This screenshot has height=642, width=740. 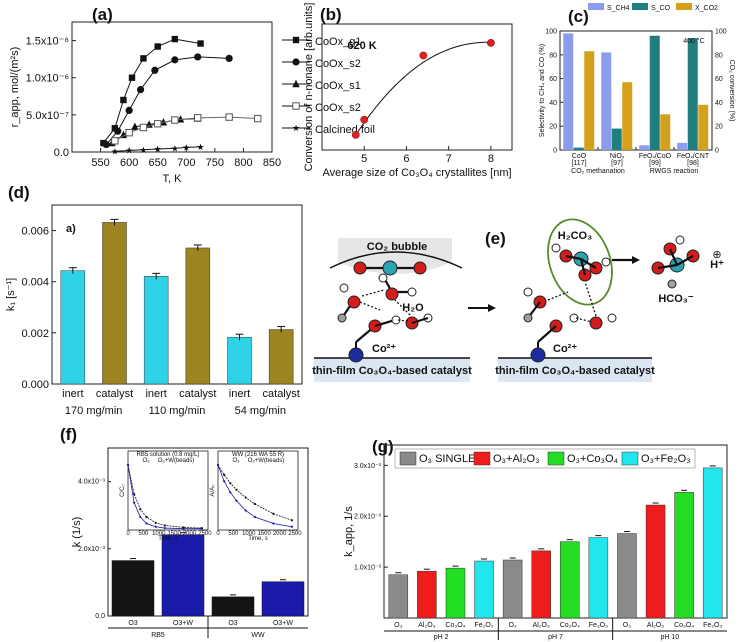 I want to click on inset-xtick-f-1: 1000, so click(x=249, y=534).